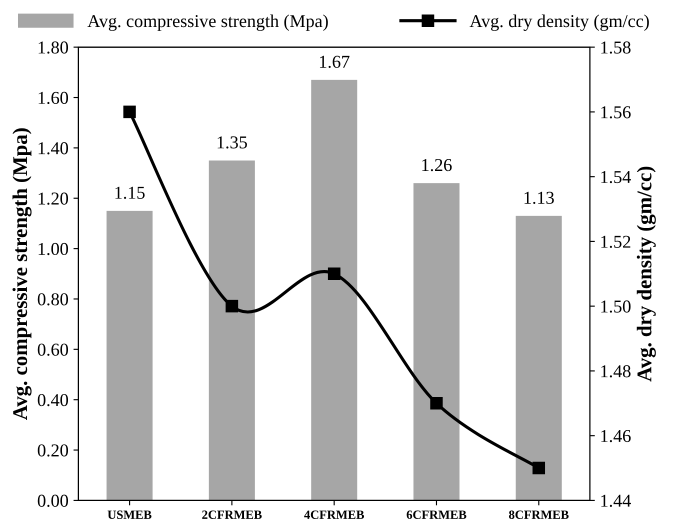 This screenshot has width=682, height=524. What do you see at coordinates (53, 198) in the screenshot?
I see `y-tick-label: 1.20` at bounding box center [53, 198].